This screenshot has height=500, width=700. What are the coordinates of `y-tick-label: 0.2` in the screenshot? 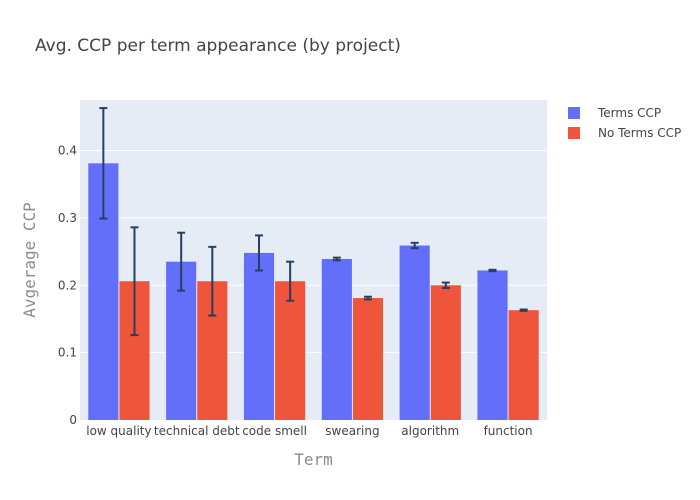 It's located at (67, 285).